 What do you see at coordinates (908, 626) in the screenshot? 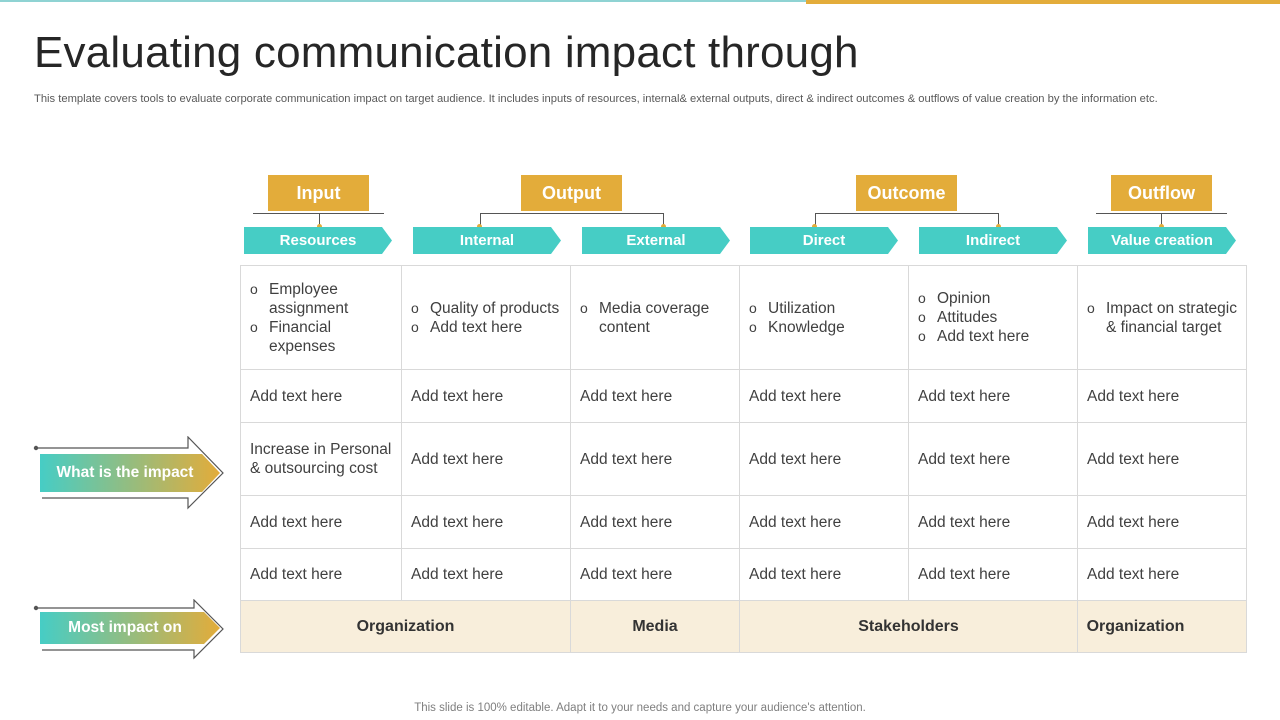
I see `most-impact-stakeholders: Stakeholders` at bounding box center [908, 626].